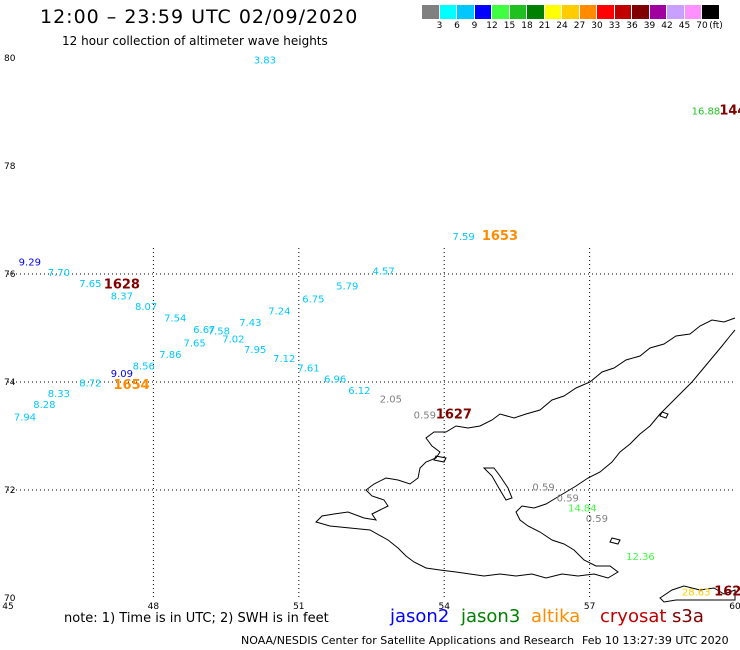  What do you see at coordinates (10, 59) in the screenshot?
I see `latitude-label: 80` at bounding box center [10, 59].